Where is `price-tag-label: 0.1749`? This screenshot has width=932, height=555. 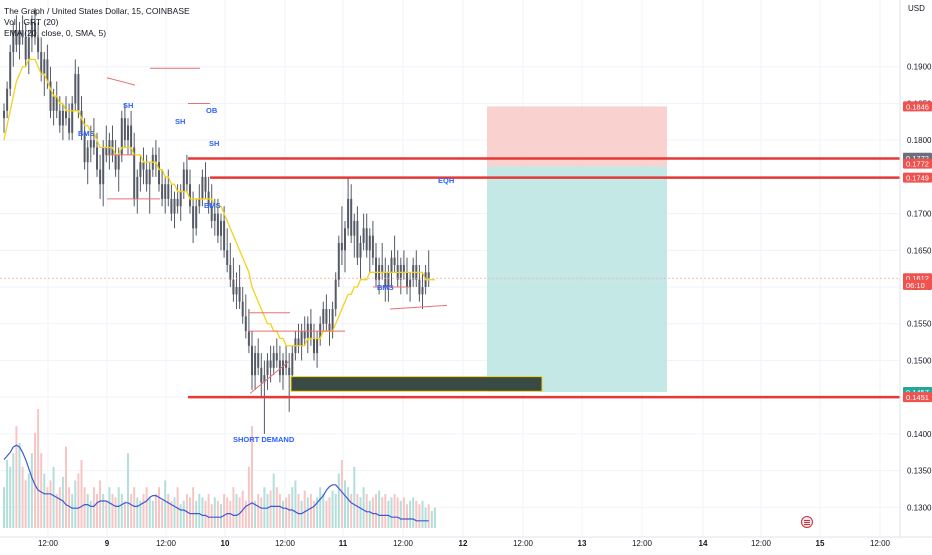 price-tag-label: 0.1749 is located at coordinates (917, 178).